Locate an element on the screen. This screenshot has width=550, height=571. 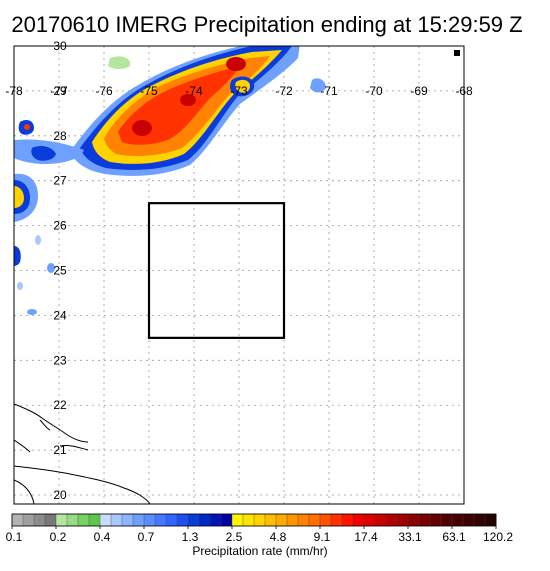
lon-label: -73 is located at coordinates (239, 91).